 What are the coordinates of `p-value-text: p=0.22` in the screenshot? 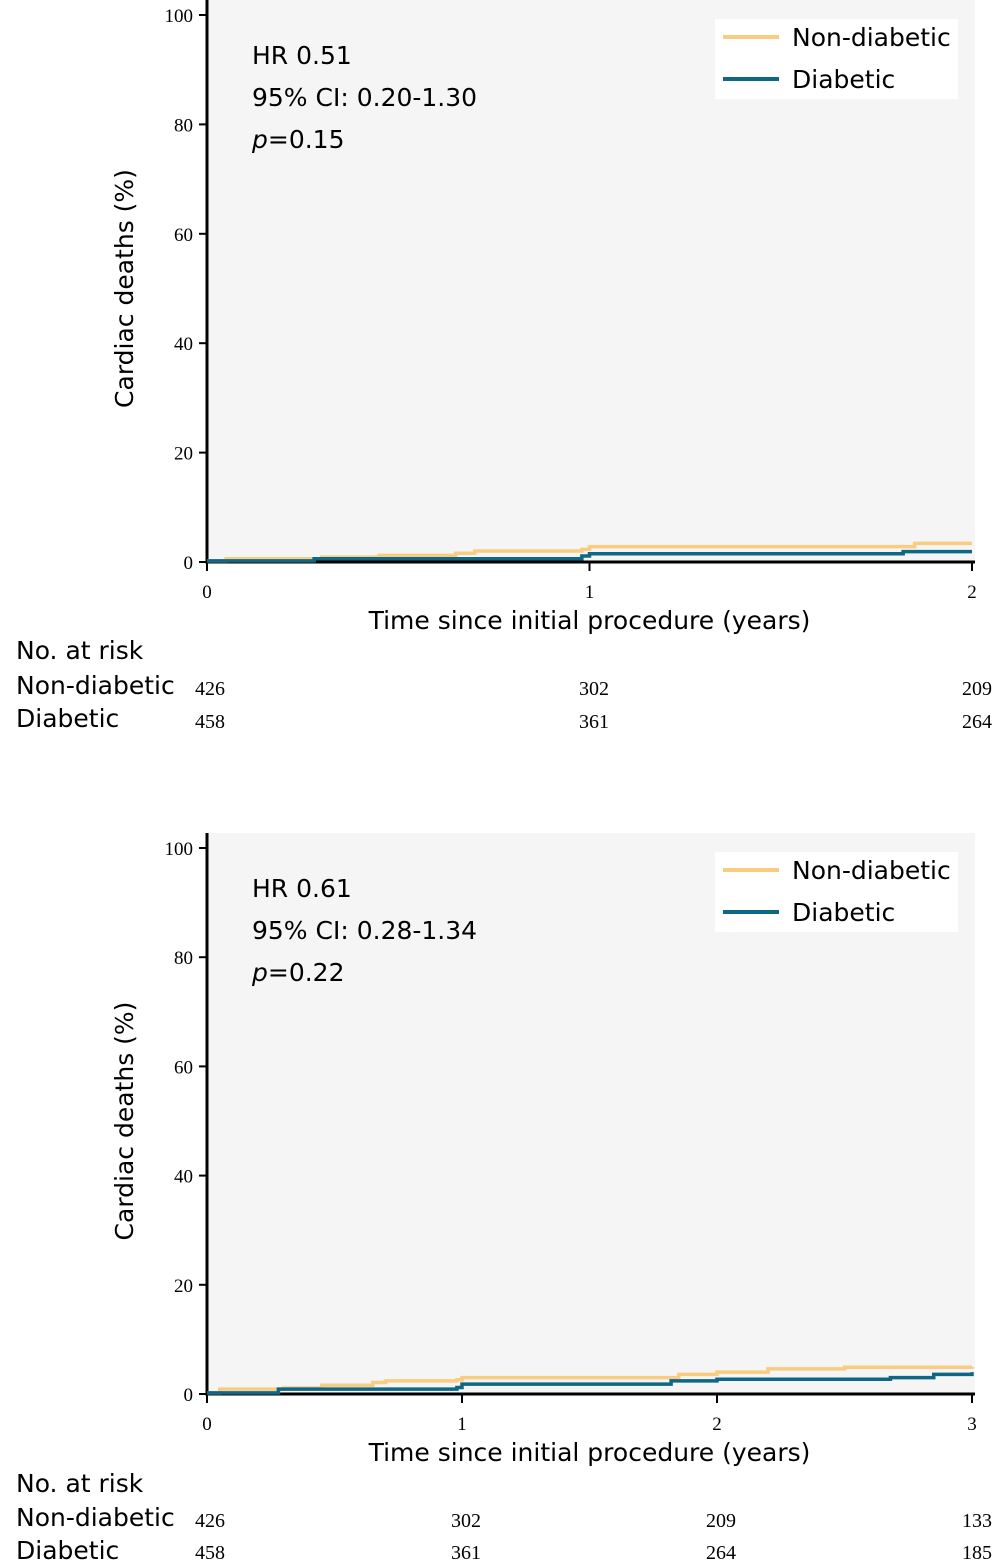 It's located at (298, 972).